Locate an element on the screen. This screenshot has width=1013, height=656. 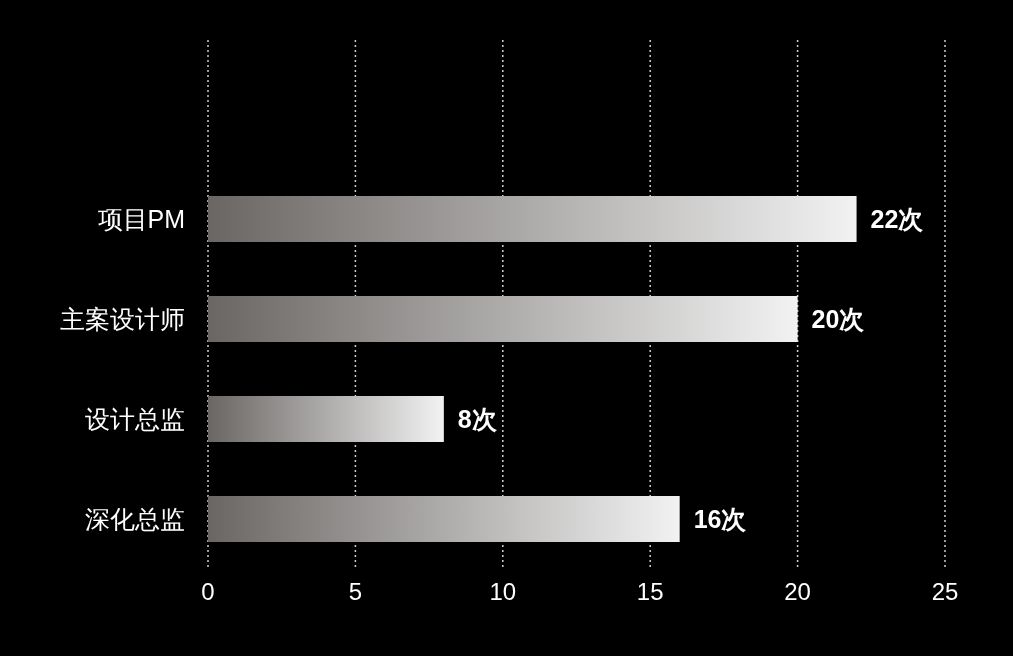
y-tick-label: 主案设计师 is located at coordinates (122, 319).